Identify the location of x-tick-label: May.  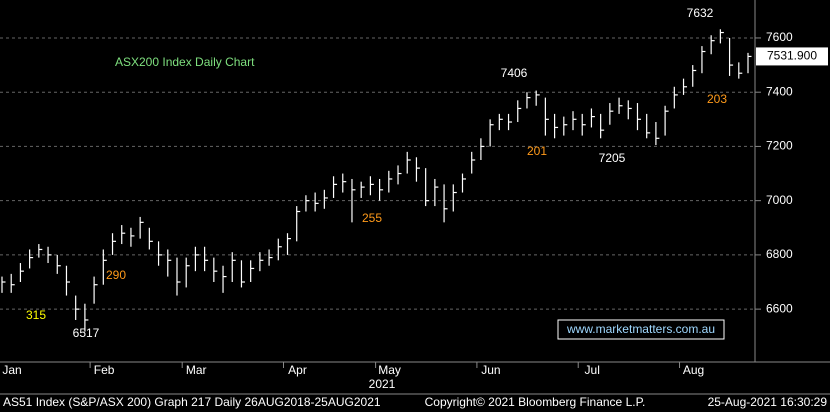
(389, 370).